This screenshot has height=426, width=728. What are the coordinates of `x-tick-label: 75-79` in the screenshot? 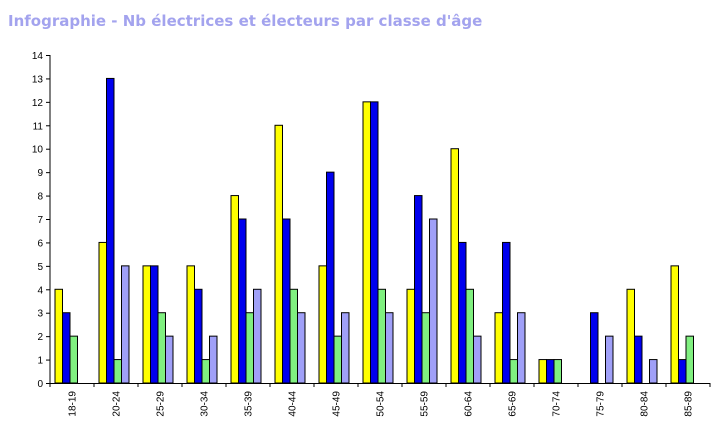 It's located at (601, 404).